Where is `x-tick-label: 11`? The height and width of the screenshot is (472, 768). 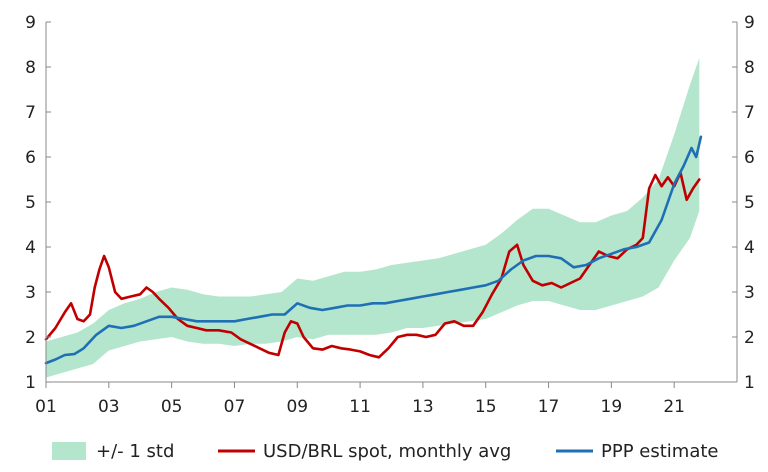 x-tick-label: 11 is located at coordinates (360, 407).